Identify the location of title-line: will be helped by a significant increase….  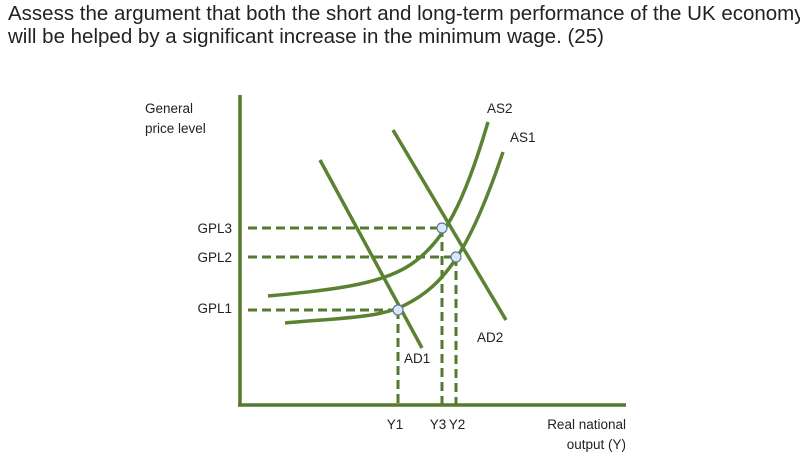
(306, 36).